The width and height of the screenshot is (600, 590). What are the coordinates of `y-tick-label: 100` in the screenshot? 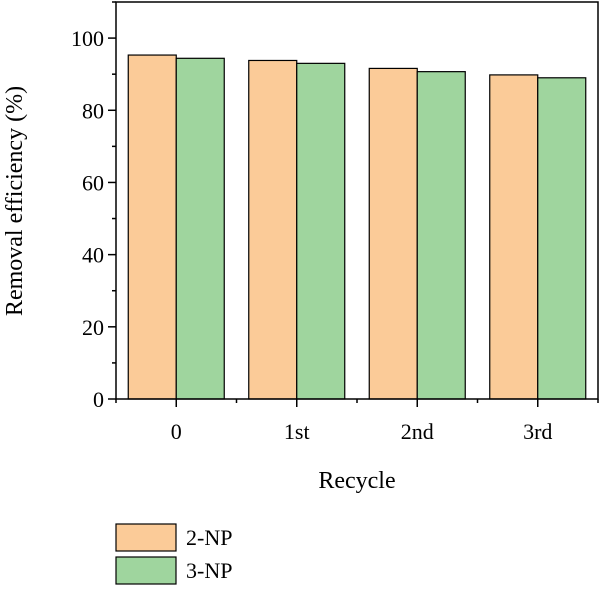 It's located at (87, 38).